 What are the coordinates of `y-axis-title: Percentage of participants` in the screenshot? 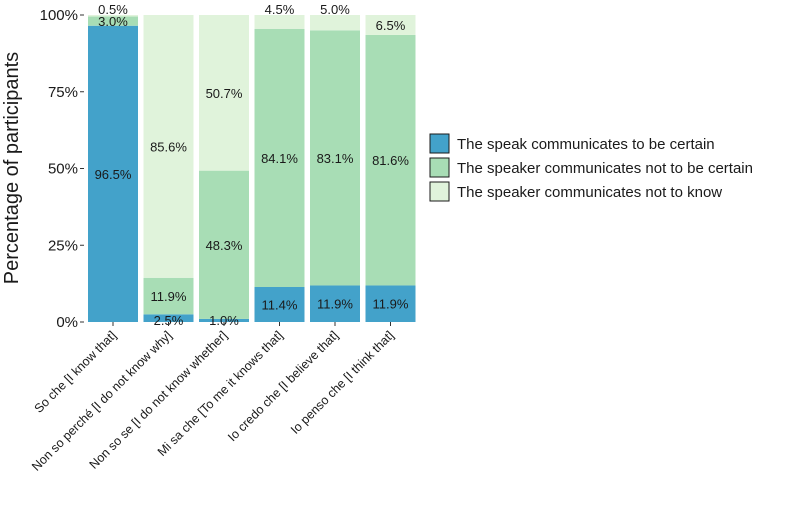 It's located at (12, 168).